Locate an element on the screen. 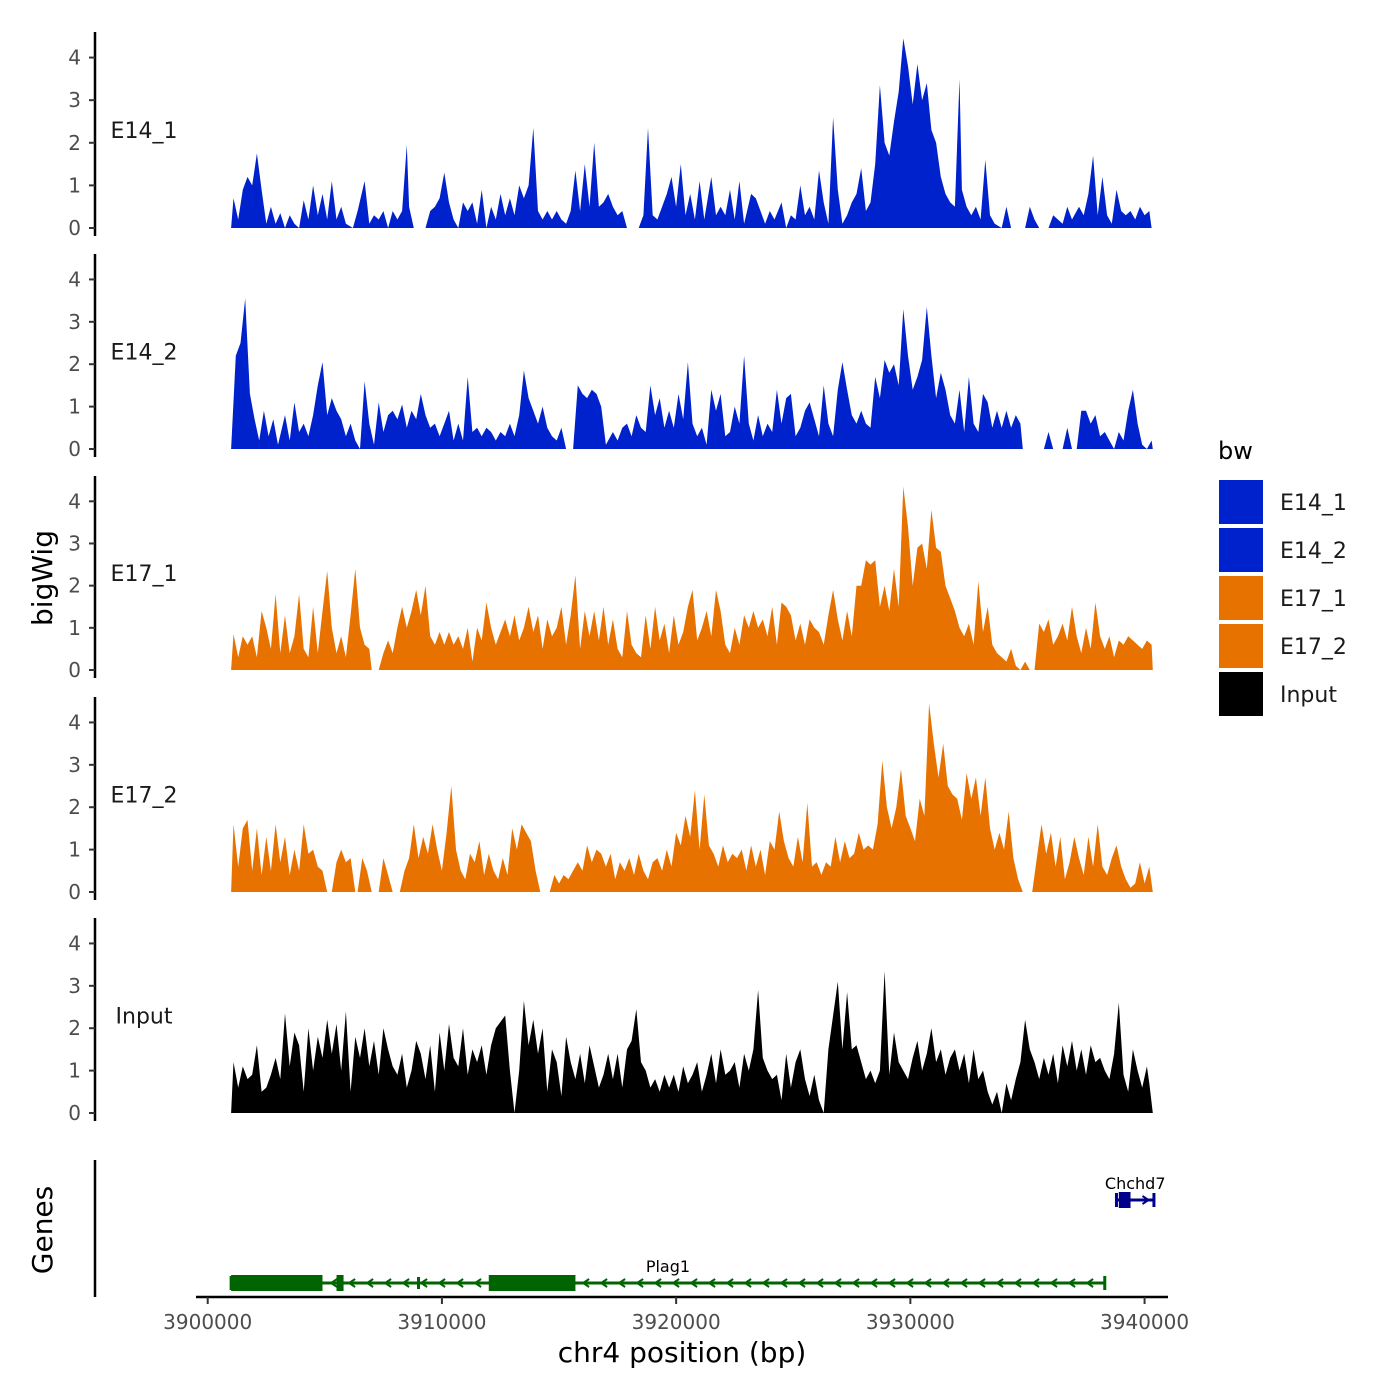 The width and height of the screenshot is (1400, 1400). x-tick-label: 3940000 is located at coordinates (1144, 1322).